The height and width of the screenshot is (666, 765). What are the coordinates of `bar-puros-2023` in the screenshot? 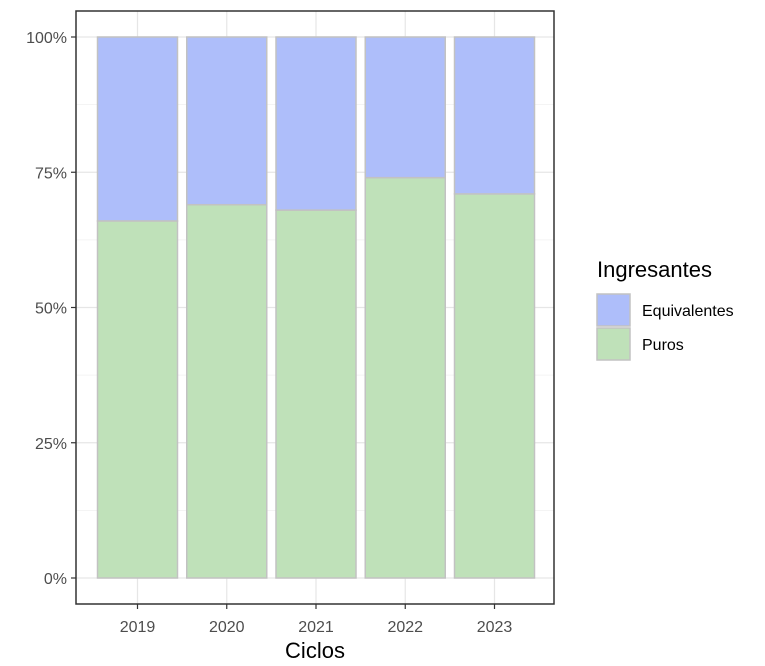 It's located at (494, 386).